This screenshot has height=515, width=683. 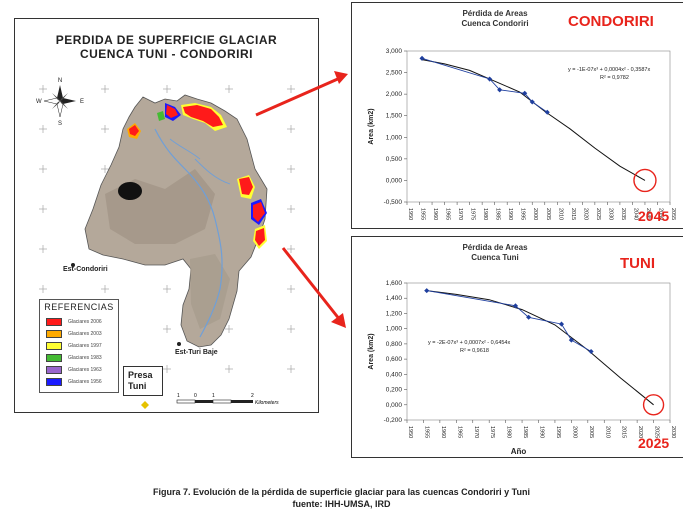 I want to click on trend-line, so click(x=540, y=348).